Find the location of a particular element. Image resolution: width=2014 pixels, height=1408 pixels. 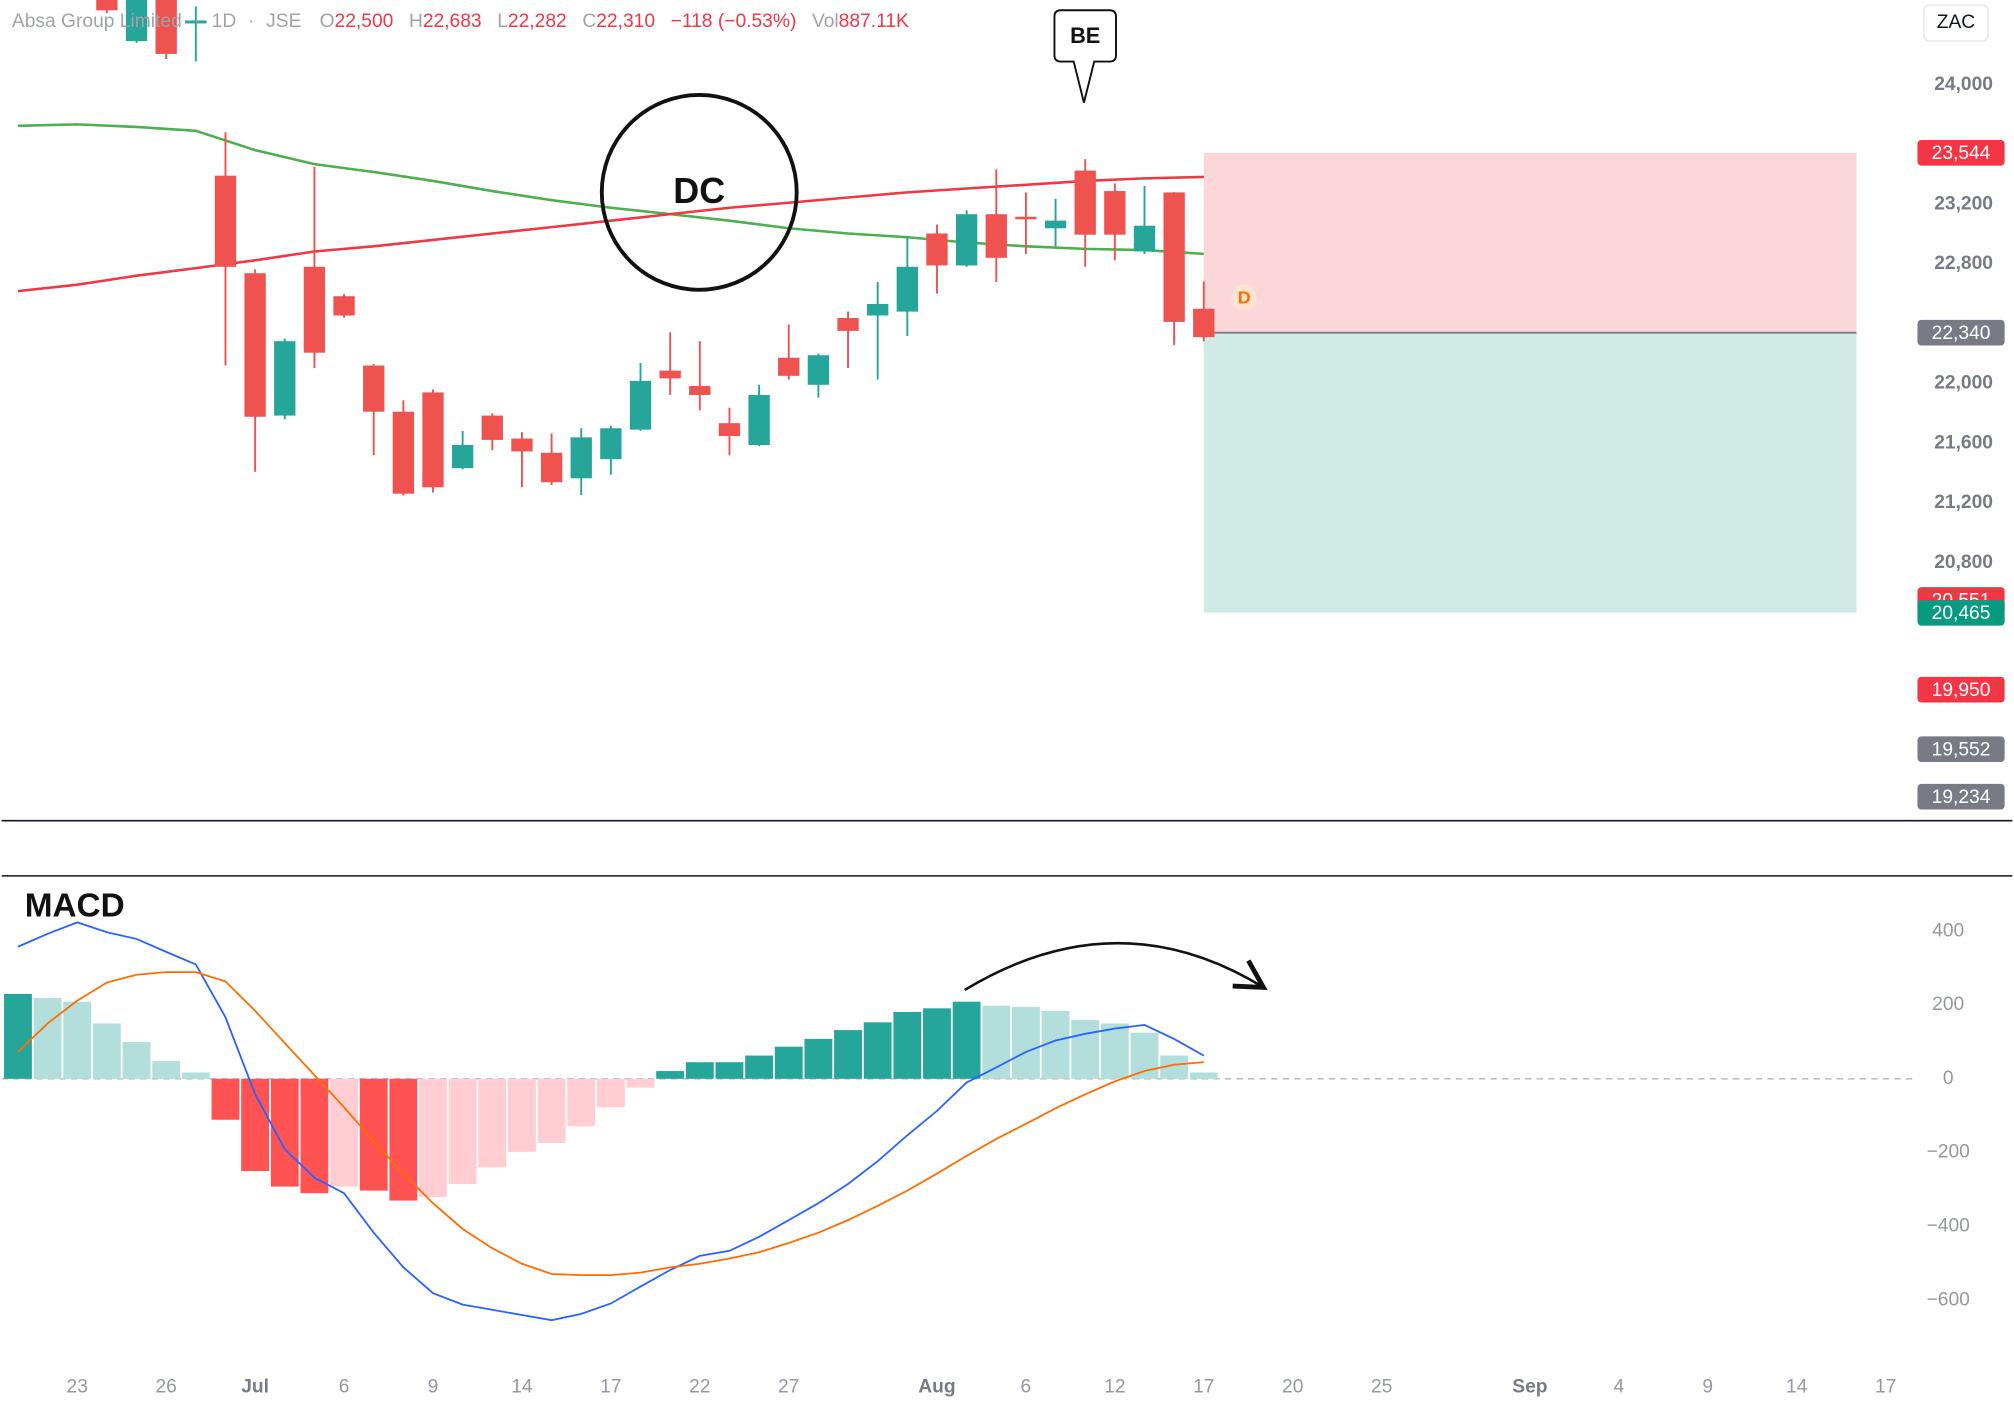

price-tag-label: 19,552 is located at coordinates (1961, 749).